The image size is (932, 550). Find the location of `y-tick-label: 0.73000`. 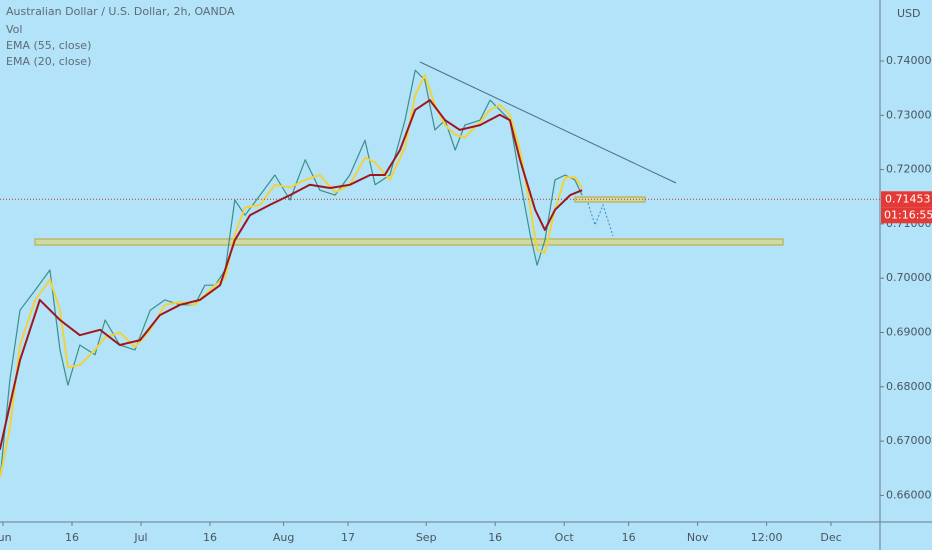

y-tick-label: 0.73000 is located at coordinates (909, 114).